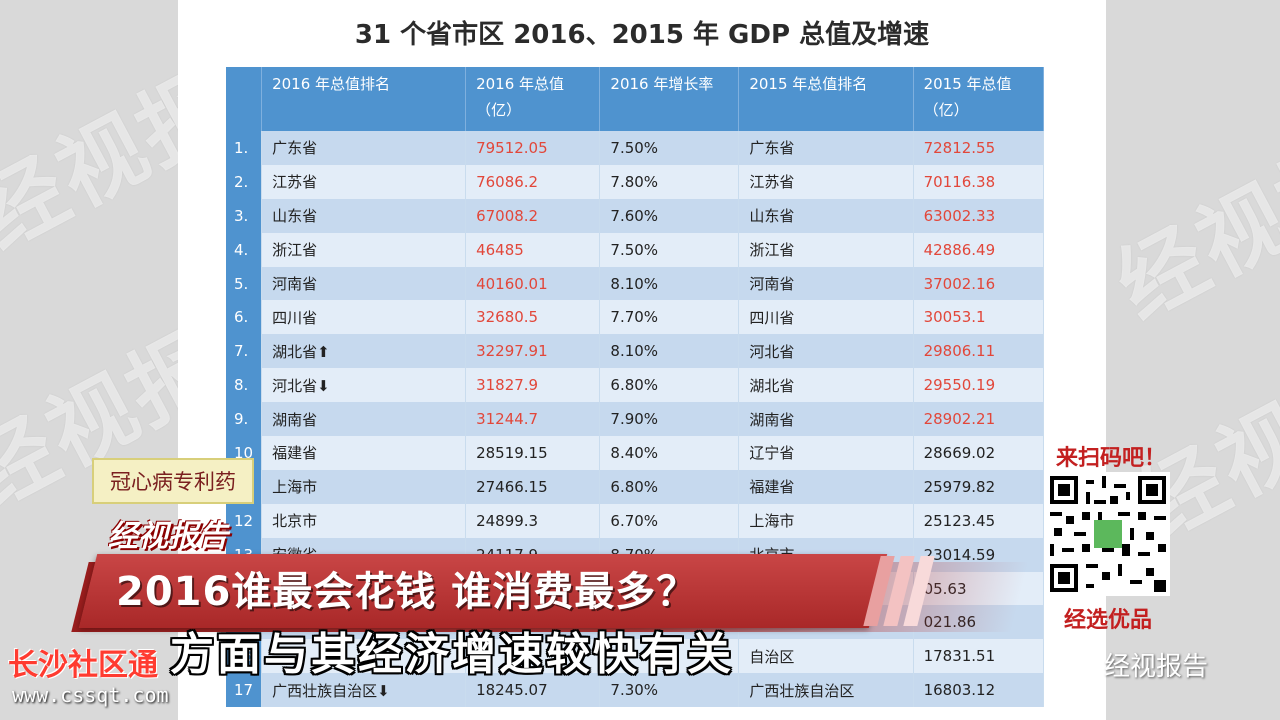  I want to click on qr-caption: 经选优品, so click(1107, 620).